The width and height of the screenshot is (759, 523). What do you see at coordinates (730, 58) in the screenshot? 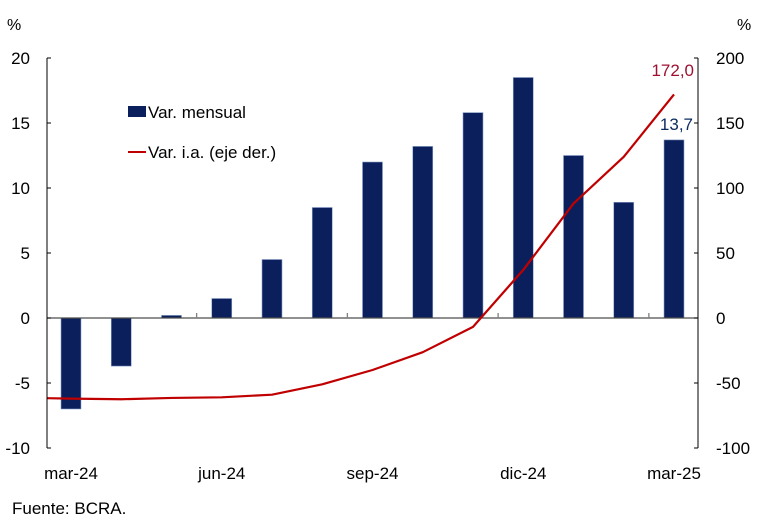
I see `right-tick-label: 200` at bounding box center [730, 58].